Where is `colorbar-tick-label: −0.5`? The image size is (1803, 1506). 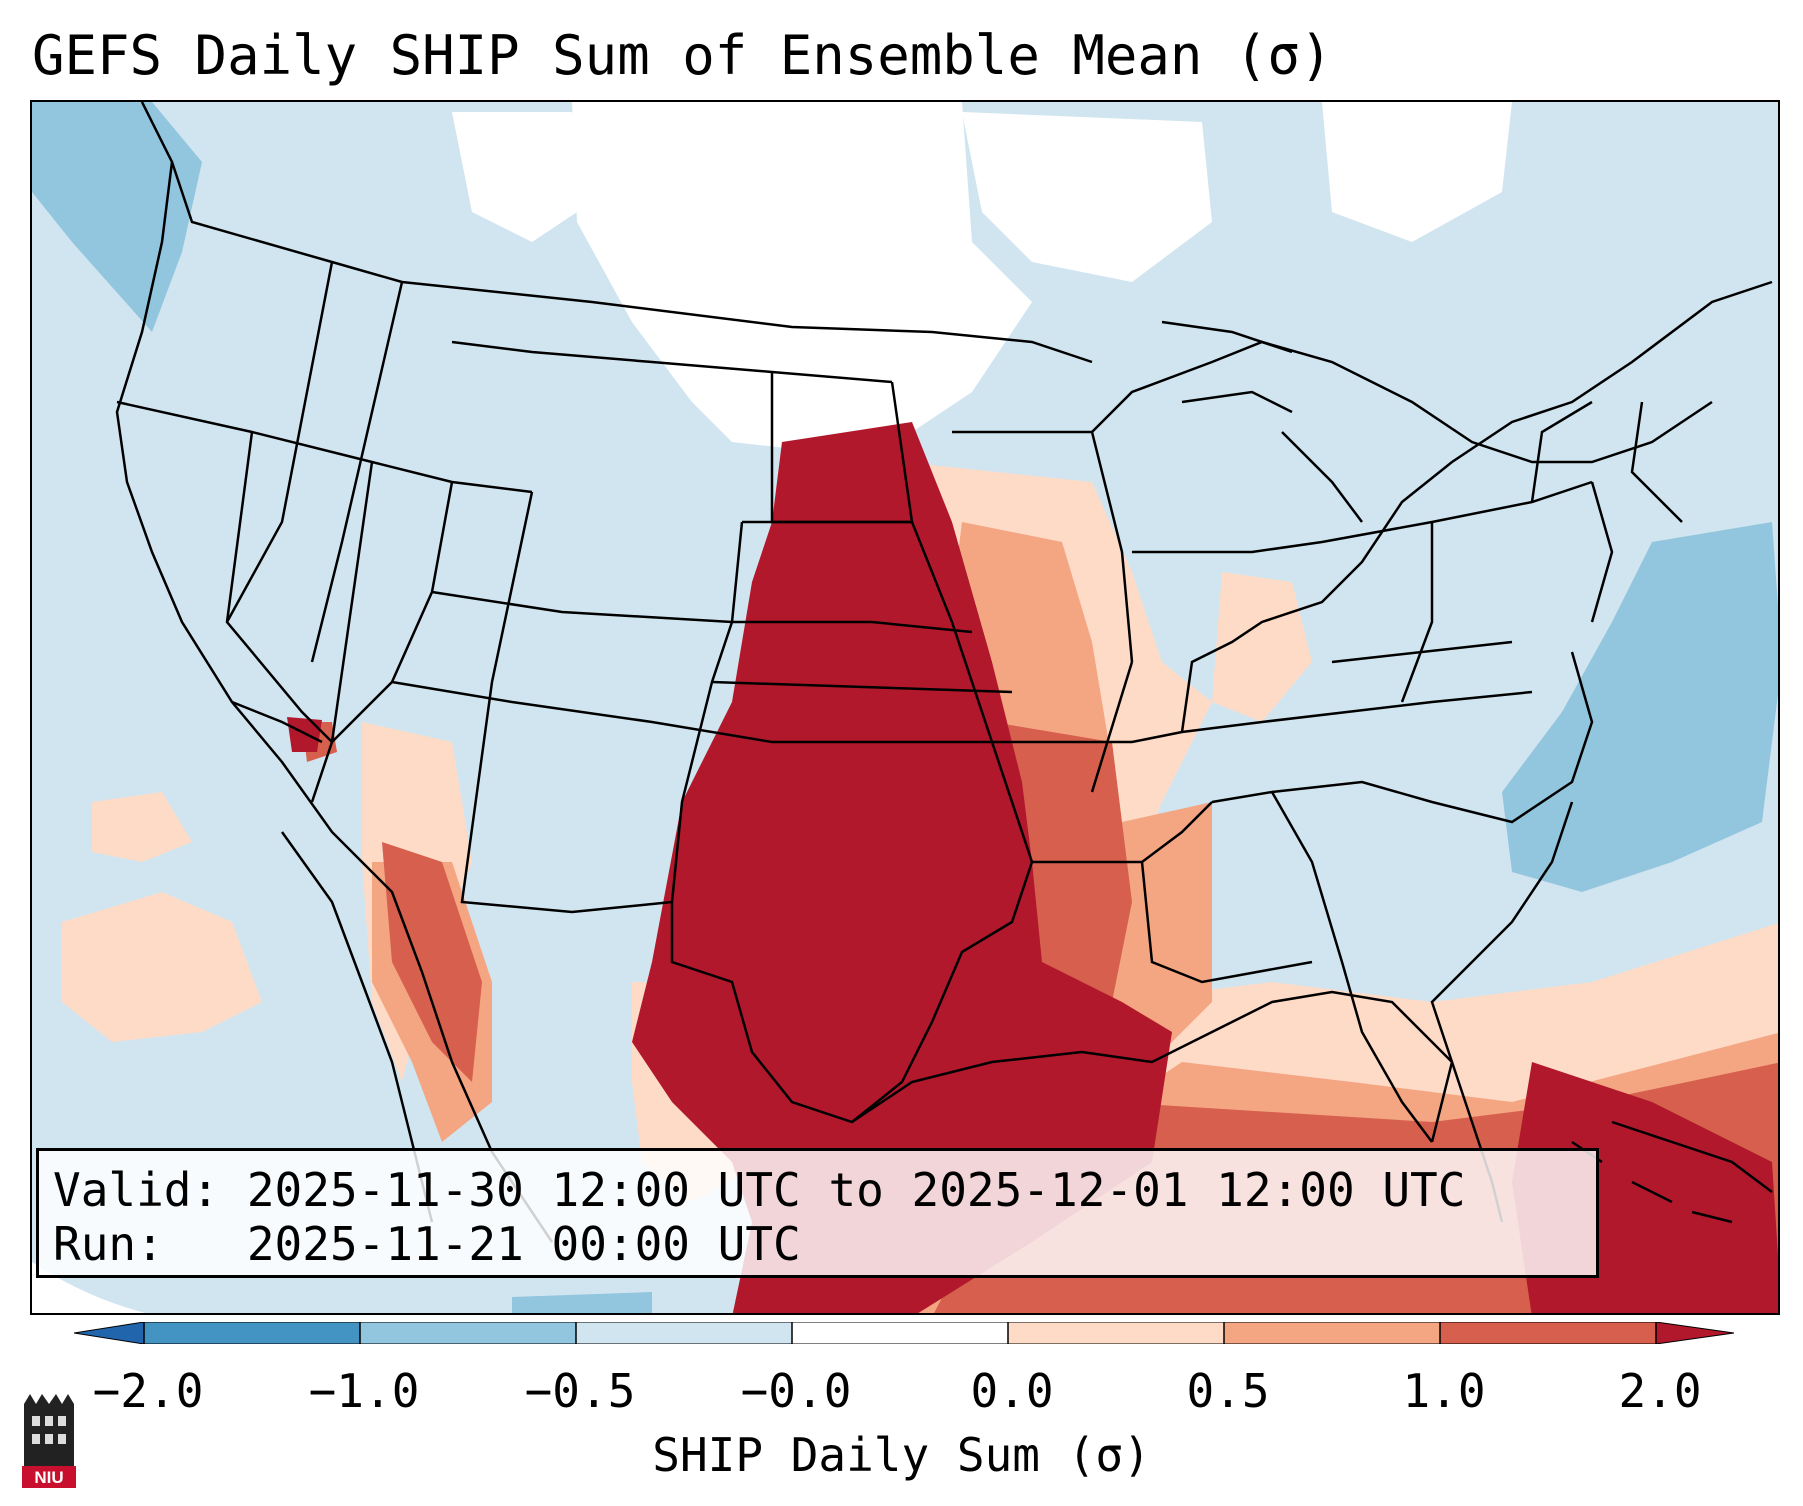 colorbar-tick-label: −0.5 is located at coordinates (580, 1391).